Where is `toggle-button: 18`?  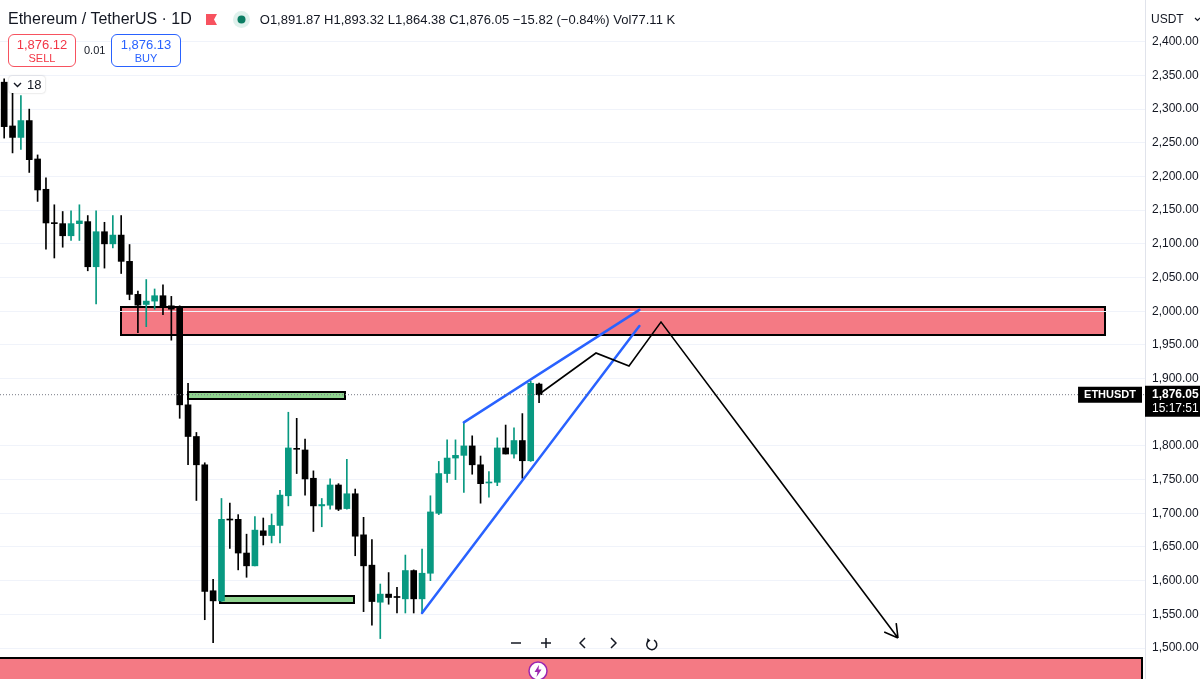 toggle-button: 18 is located at coordinates (27, 84).